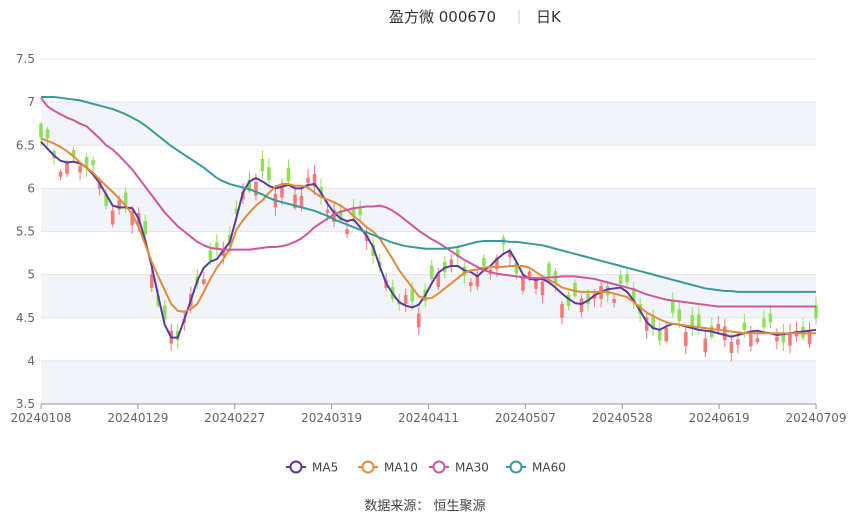 The width and height of the screenshot is (850, 517). I want to click on legend-item-ma5: MA5, so click(312, 467).